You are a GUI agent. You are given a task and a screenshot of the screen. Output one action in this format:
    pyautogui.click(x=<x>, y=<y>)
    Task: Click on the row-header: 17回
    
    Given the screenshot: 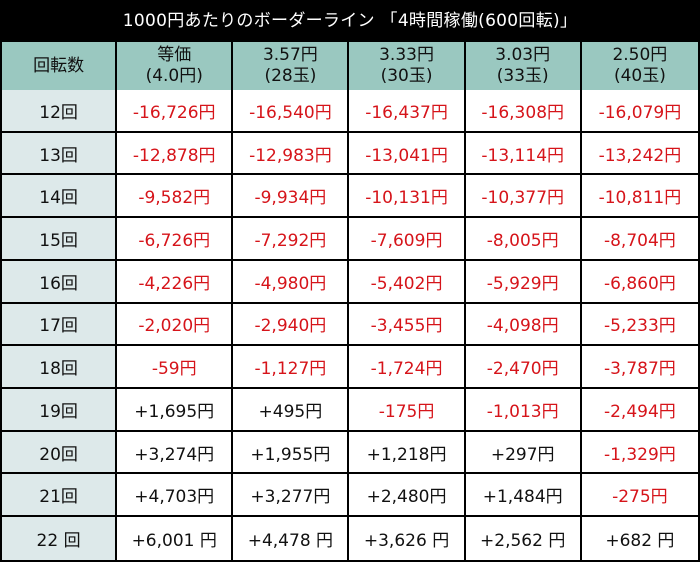 What is the action you would take?
    pyautogui.click(x=60, y=325)
    